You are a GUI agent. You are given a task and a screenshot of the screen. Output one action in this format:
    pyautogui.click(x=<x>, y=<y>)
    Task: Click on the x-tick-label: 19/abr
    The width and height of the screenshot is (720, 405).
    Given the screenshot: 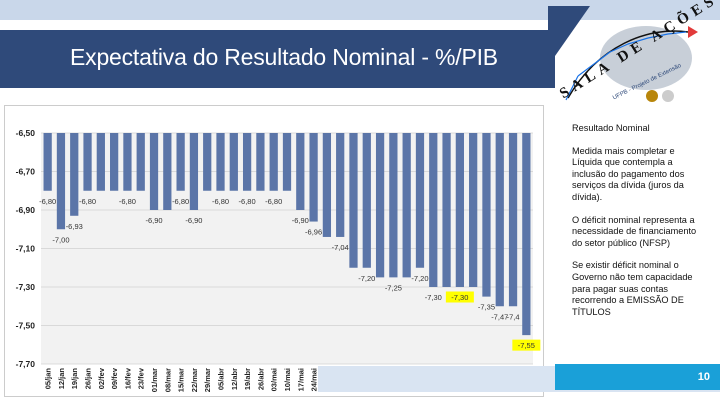 What is the action you would take?
    pyautogui.click(x=247, y=379)
    